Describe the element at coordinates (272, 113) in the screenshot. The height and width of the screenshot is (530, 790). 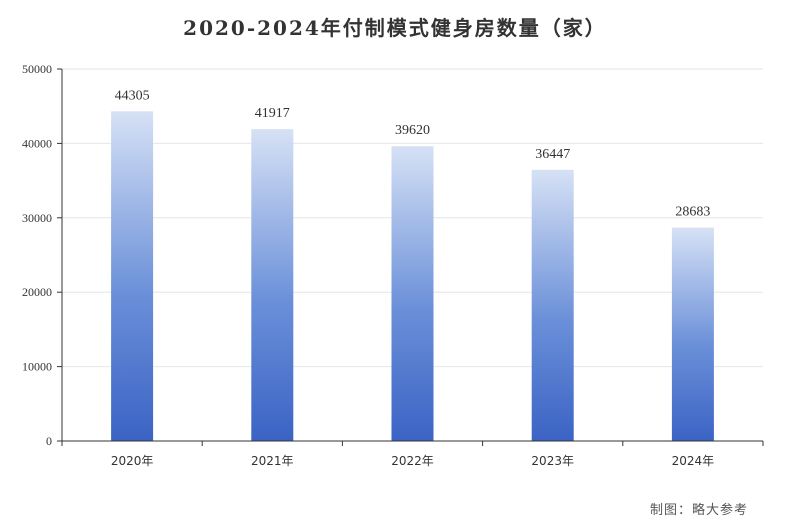
I see `data-label: 41917` at that location.